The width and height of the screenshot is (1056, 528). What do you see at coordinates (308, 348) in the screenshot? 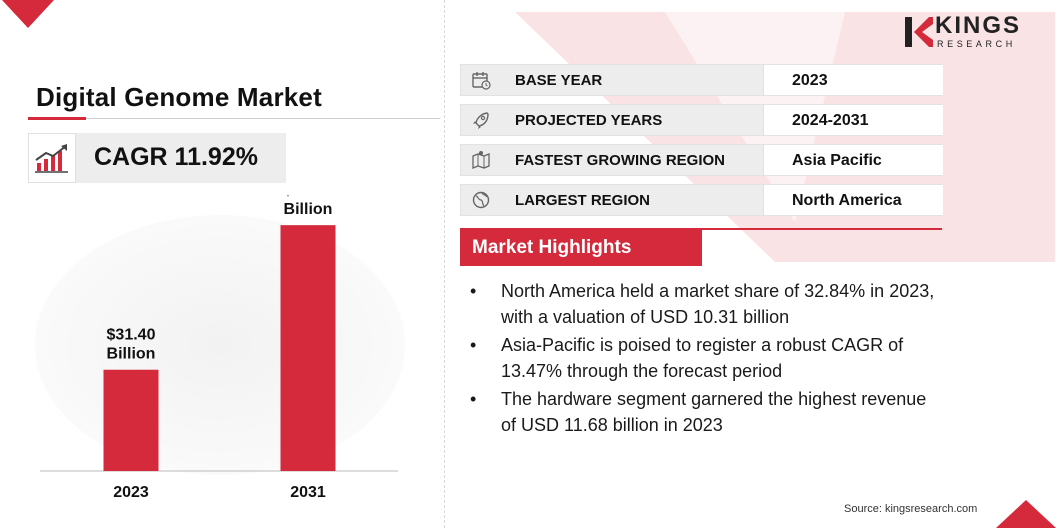
I see `bar-2031` at bounding box center [308, 348].